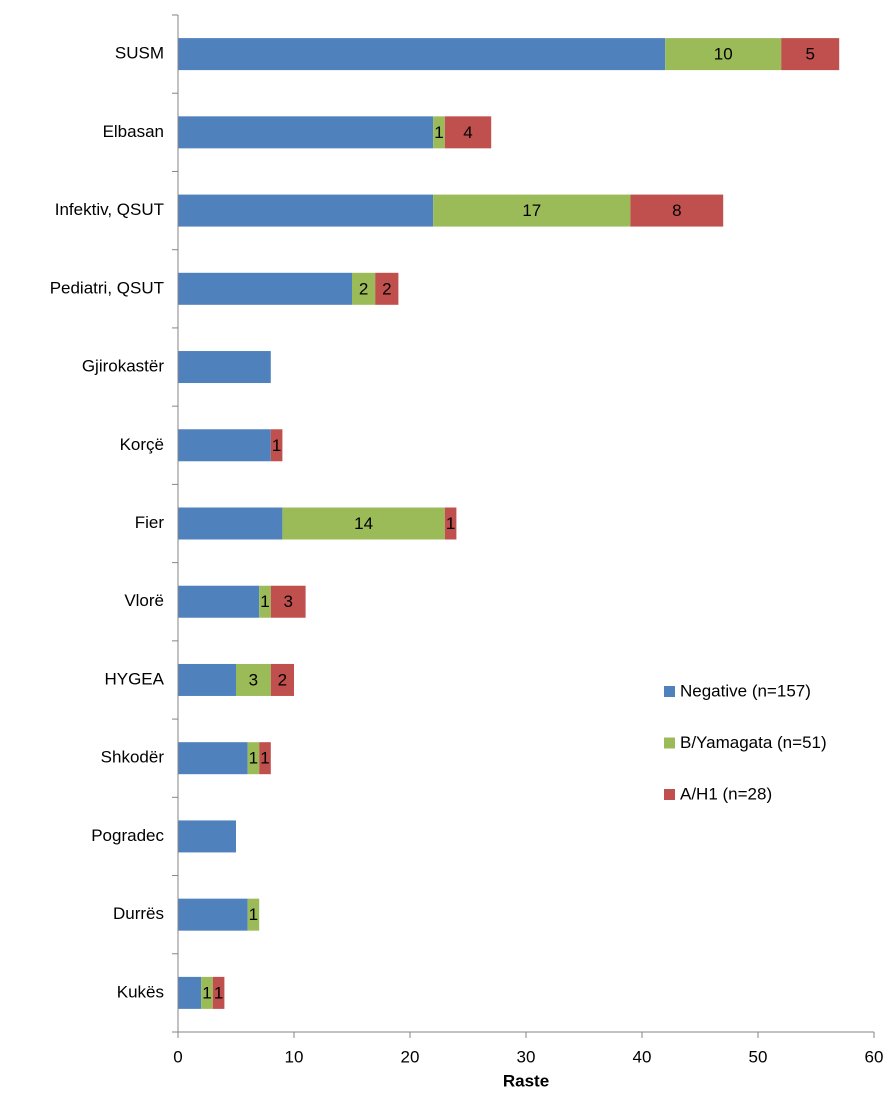 The image size is (890, 1116). I want to click on y-tick-label: SUSM, so click(139, 53).